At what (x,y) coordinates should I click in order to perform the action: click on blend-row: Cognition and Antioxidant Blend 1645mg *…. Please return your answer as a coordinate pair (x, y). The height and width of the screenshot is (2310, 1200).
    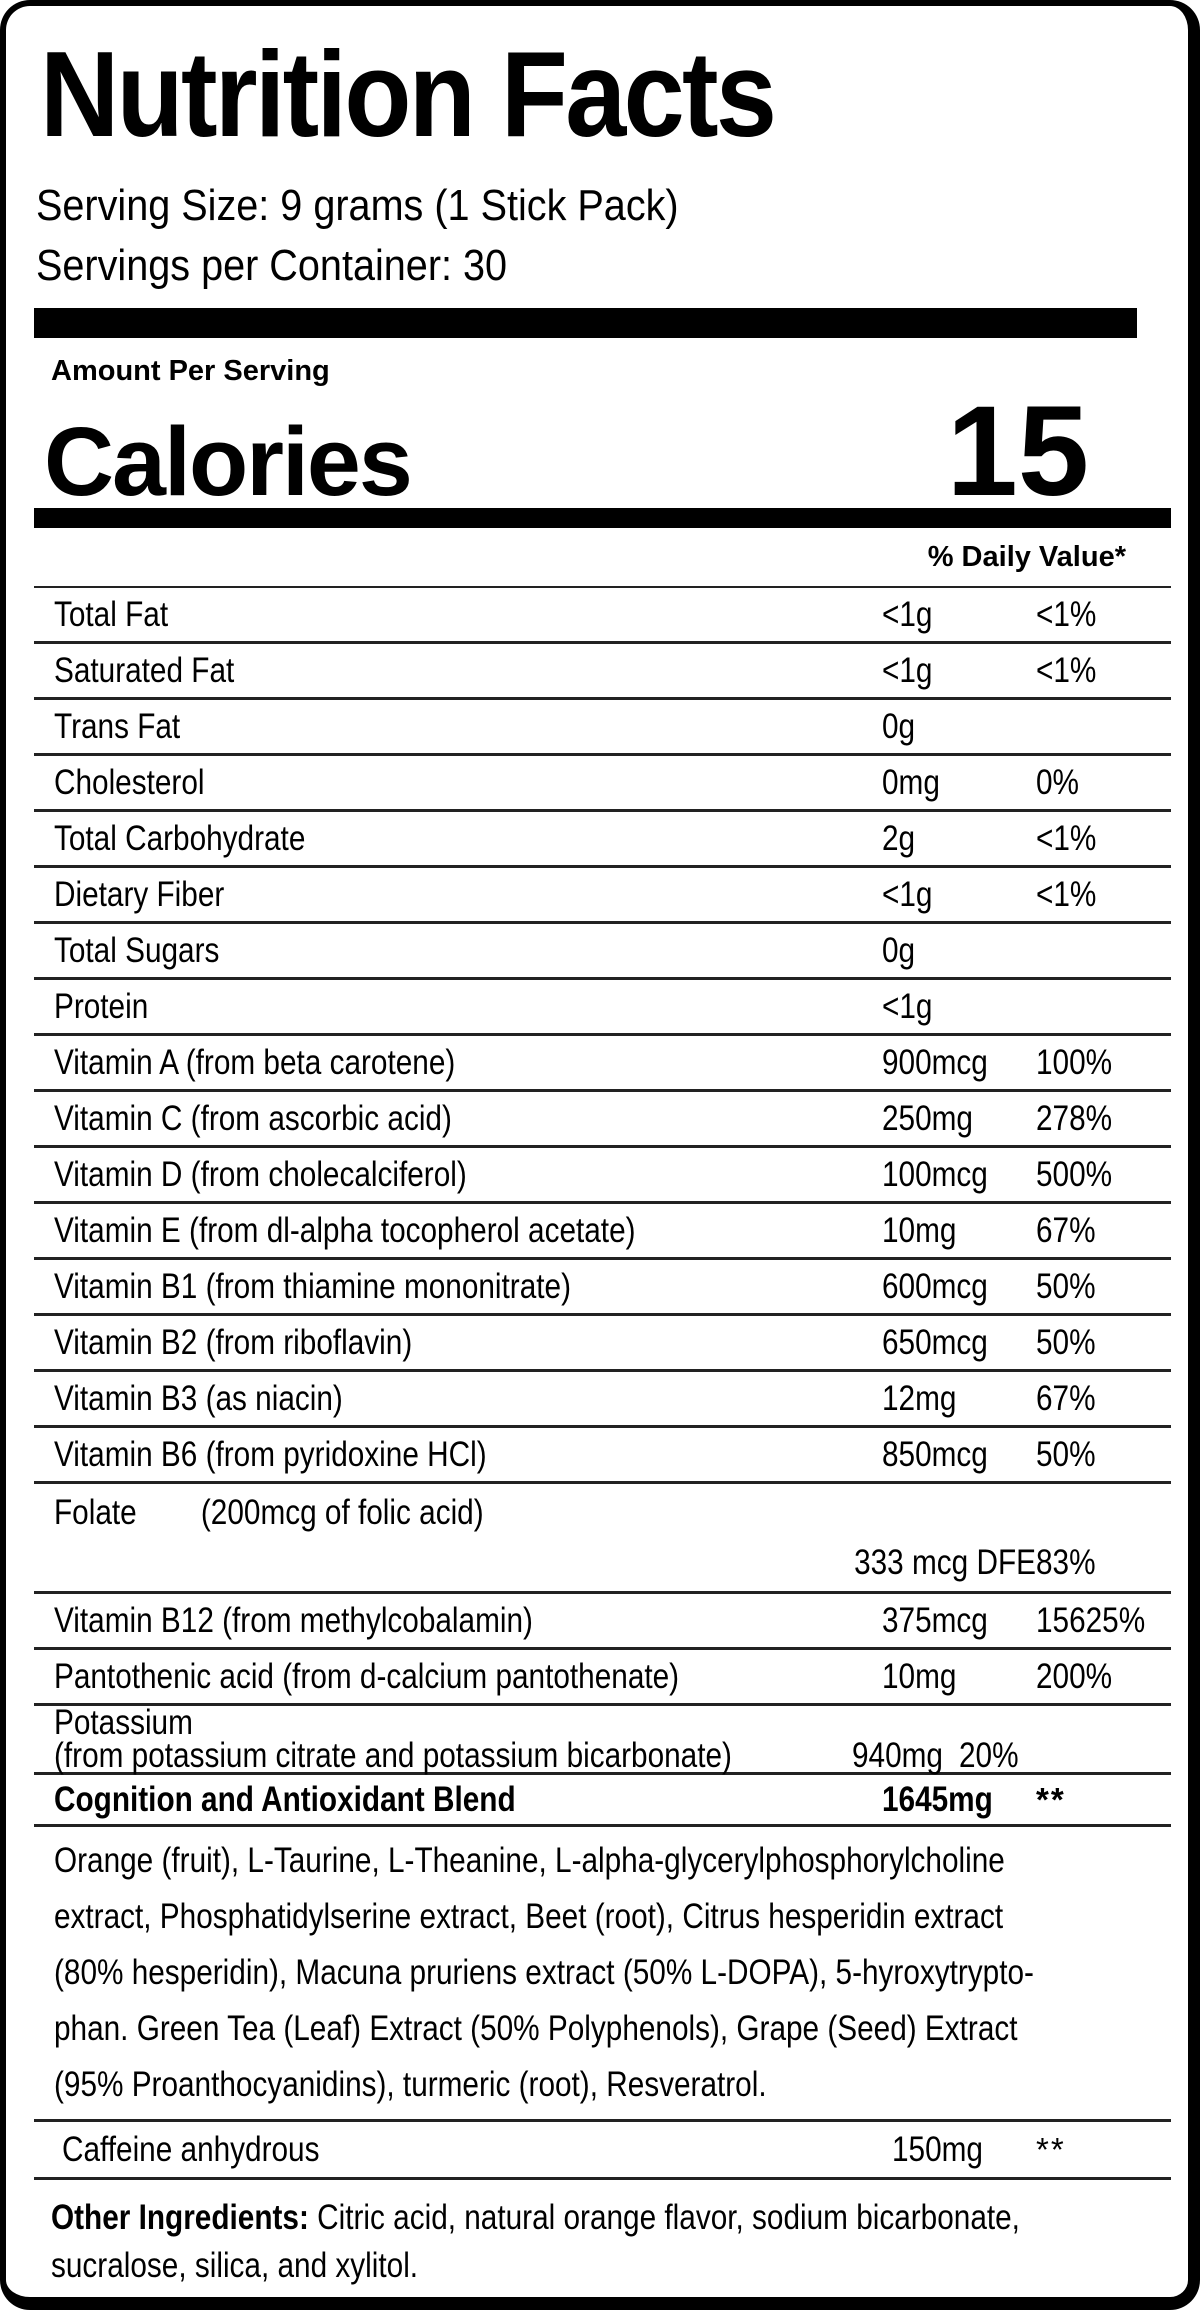
    Looking at the image, I should click on (602, 1801).